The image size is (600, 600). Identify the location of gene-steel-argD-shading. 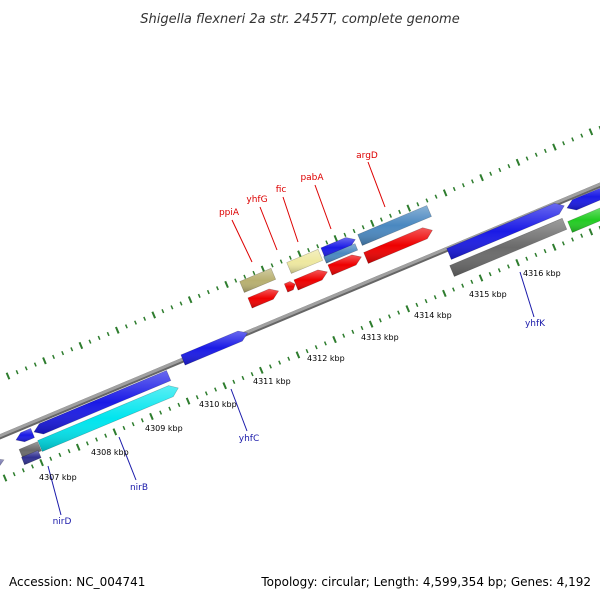
(394, 225).